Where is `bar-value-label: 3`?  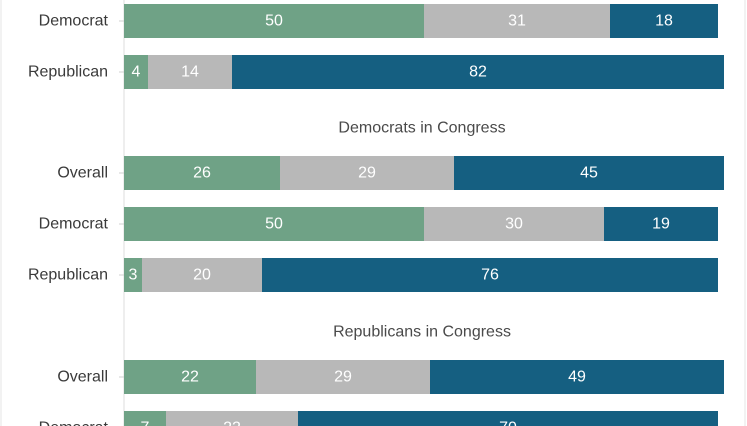 bar-value-label: 3 is located at coordinates (133, 275).